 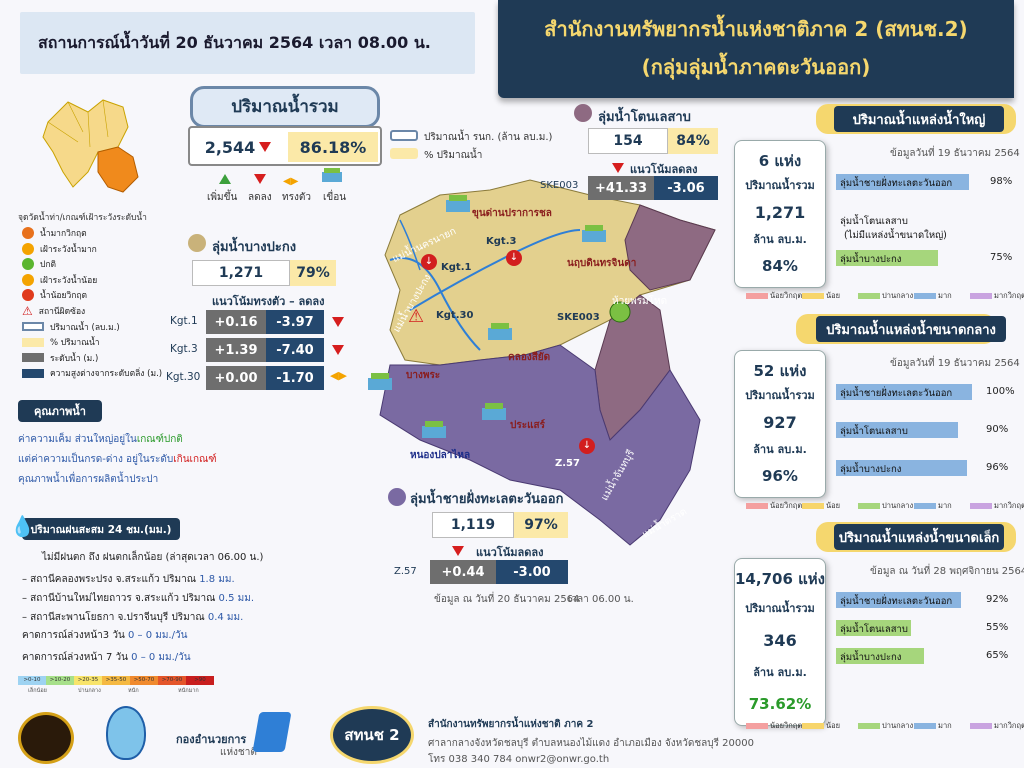 What do you see at coordinates (628, 141) in the screenshot?
I see `tonlesap-volume: 154` at bounding box center [628, 141].